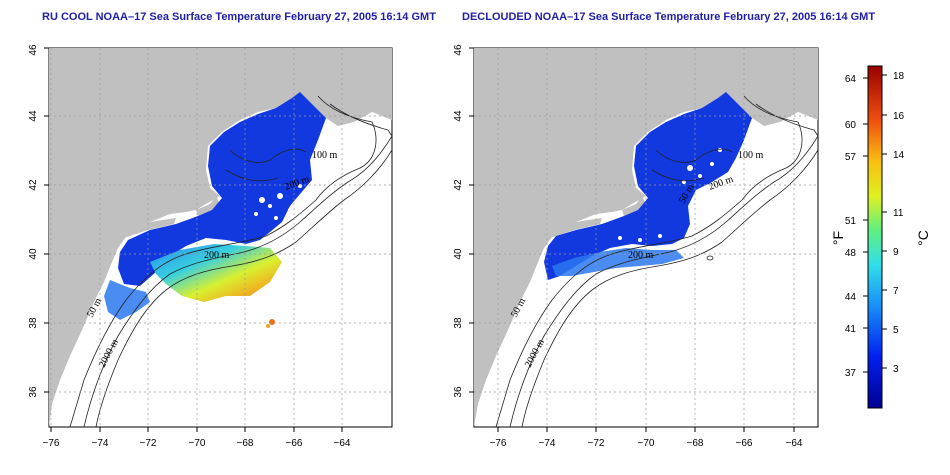  What do you see at coordinates (851, 125) in the screenshot?
I see `fahrenheit-tick: 60` at bounding box center [851, 125].